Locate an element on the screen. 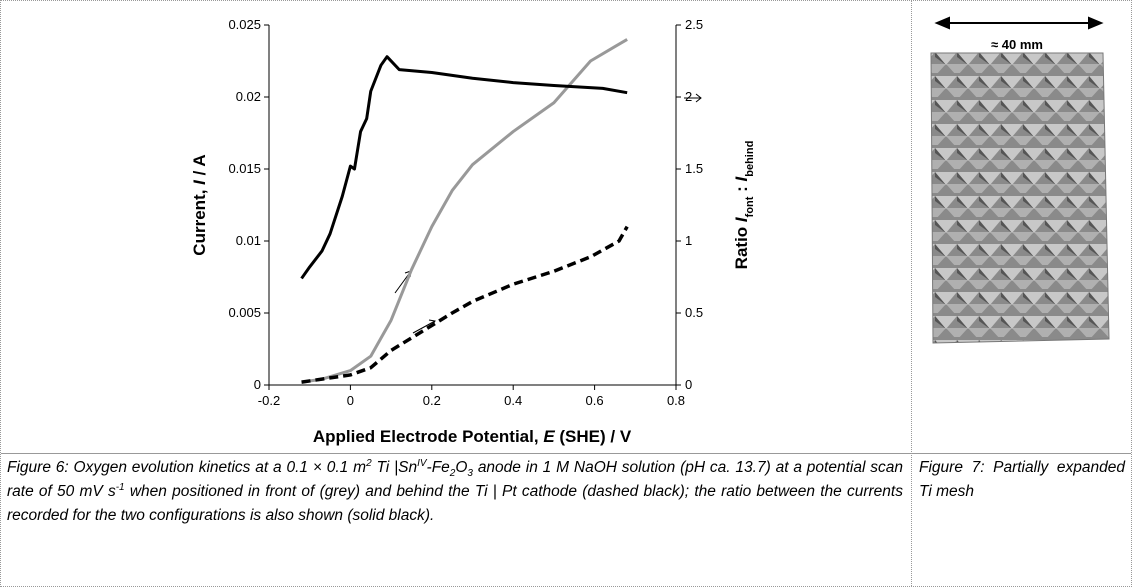 The height and width of the screenshot is (587, 1132). x-tick-label: -0.2 is located at coordinates (269, 400).